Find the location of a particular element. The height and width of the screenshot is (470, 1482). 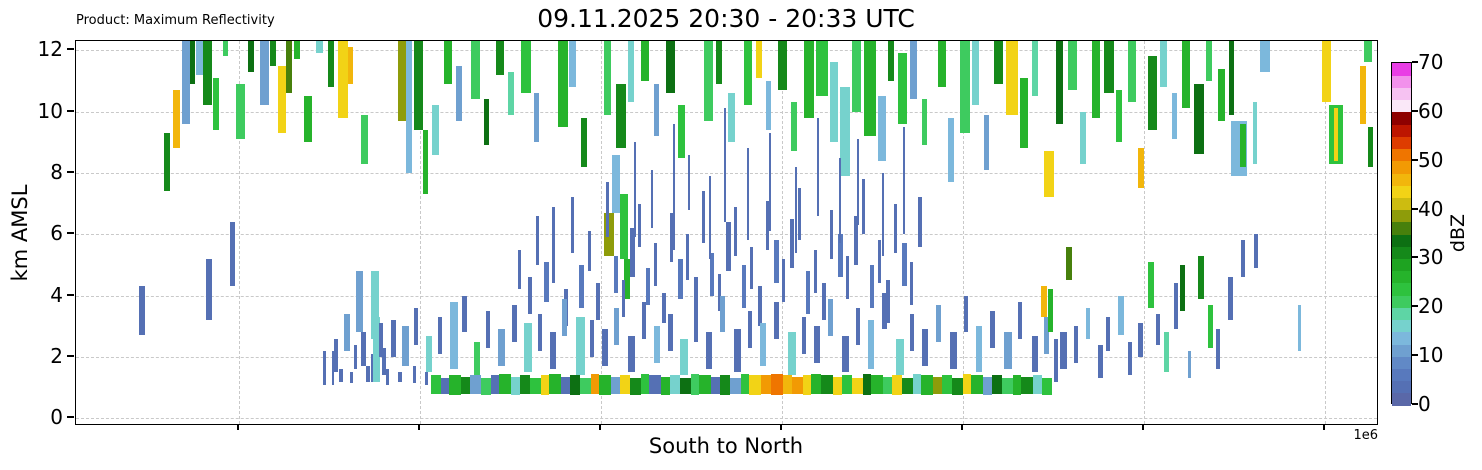

colorbar-tick-label: 50 is located at coordinates (1431, 159).